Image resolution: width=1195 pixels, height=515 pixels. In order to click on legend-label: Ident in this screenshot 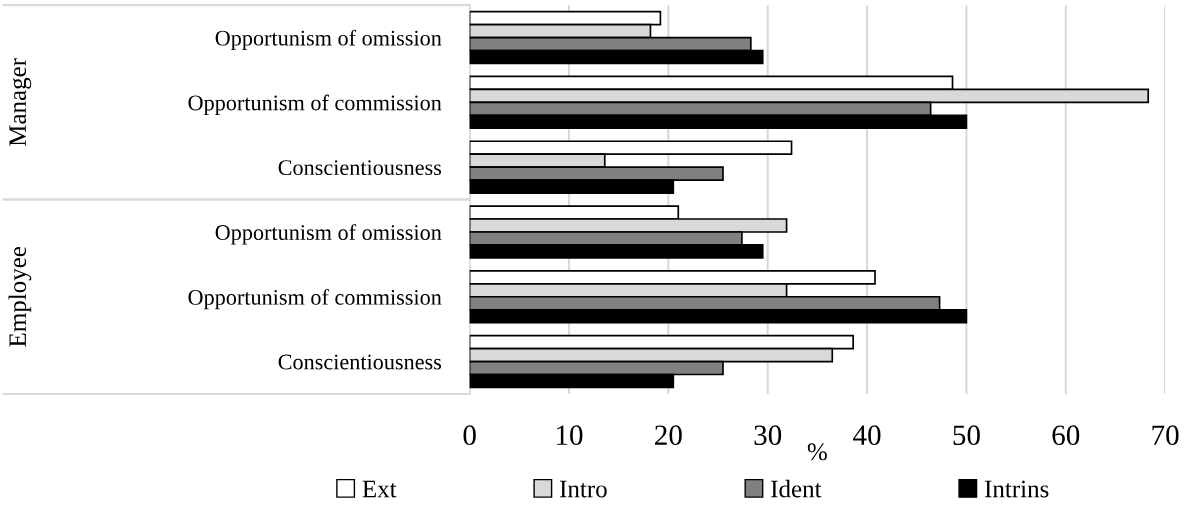, I will do `click(796, 488)`.